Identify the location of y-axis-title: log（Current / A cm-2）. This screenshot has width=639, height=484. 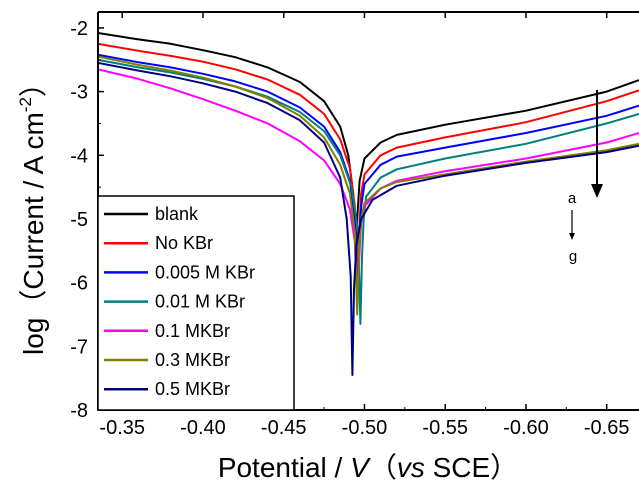
(32, 212).